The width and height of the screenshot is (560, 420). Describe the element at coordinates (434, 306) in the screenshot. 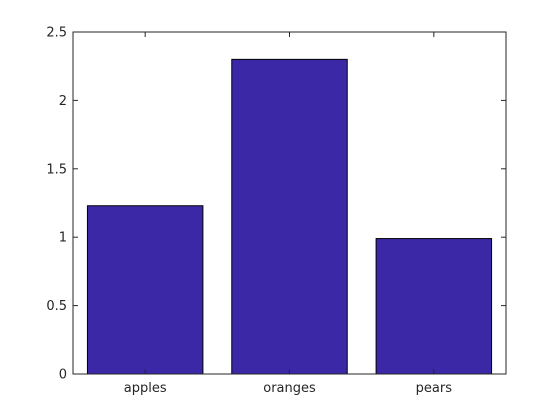

I see `bar-pears` at that location.